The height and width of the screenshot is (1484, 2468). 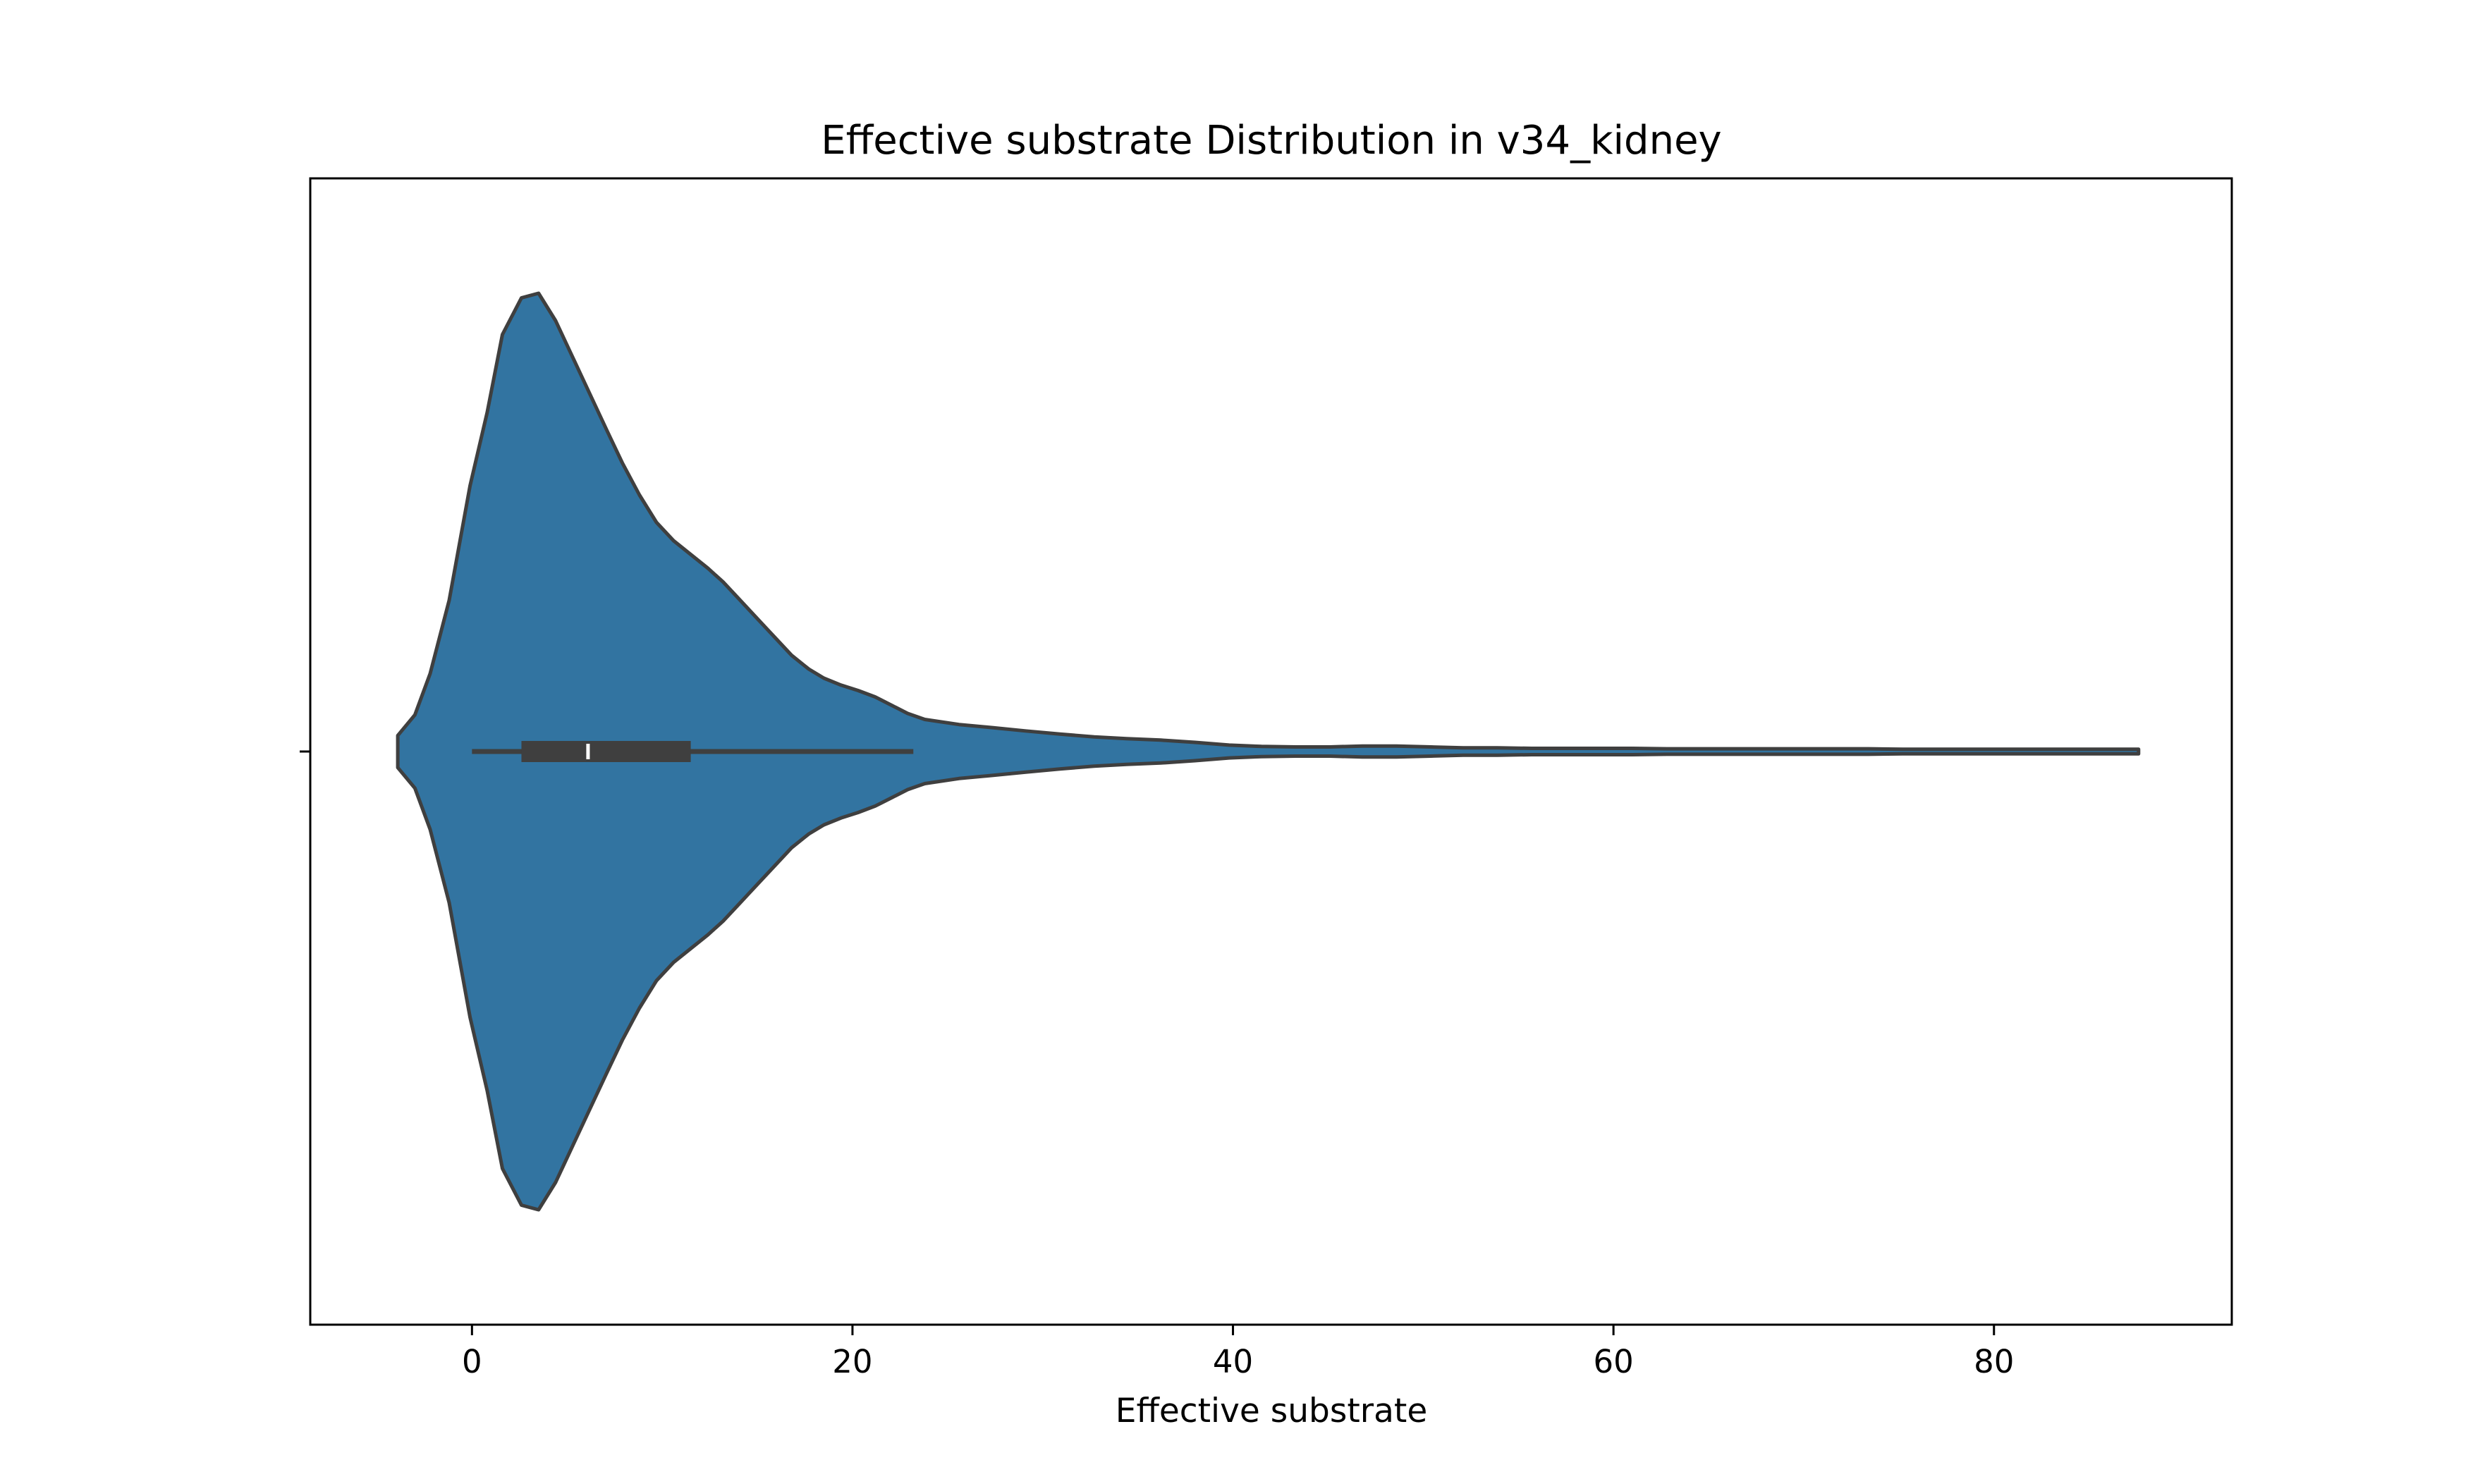 I want to click on x-tick-label: 0, so click(x=472, y=1361).